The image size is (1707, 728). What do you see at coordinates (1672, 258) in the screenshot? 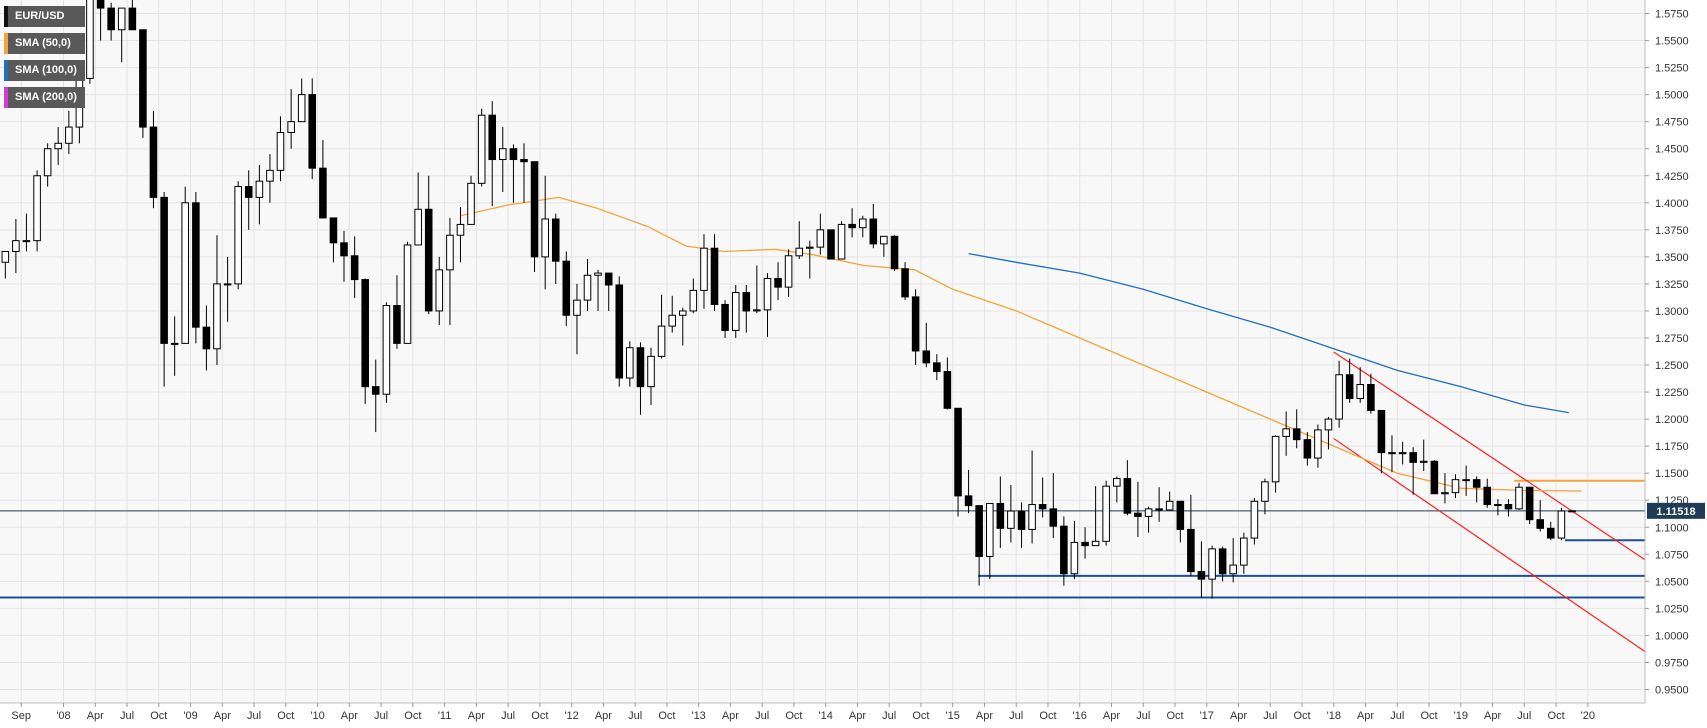
I see `y-tick-label: 1.3500` at bounding box center [1672, 258].